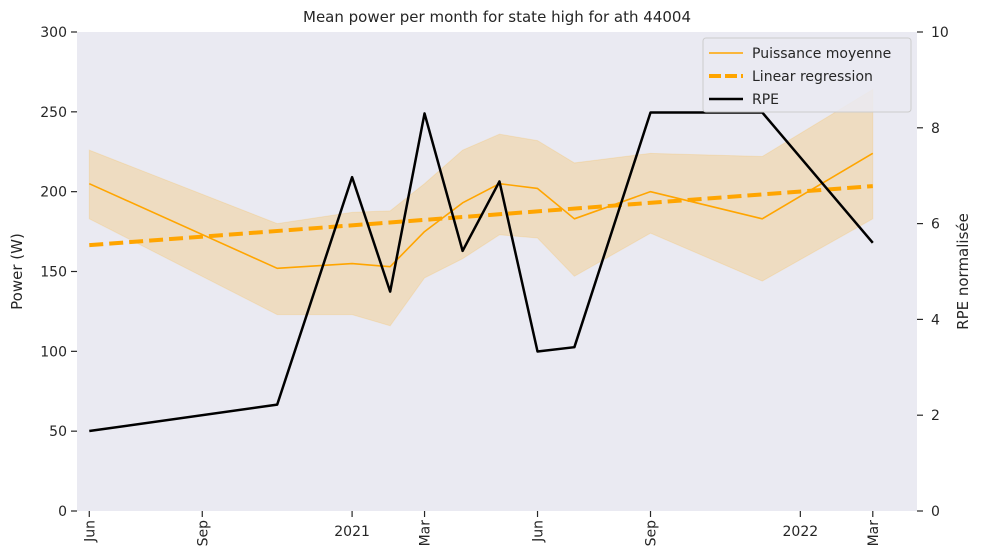 The width and height of the screenshot is (983, 560). What do you see at coordinates (17, 271) in the screenshot?
I see `y-axis-title: Power (W)` at bounding box center [17, 271].